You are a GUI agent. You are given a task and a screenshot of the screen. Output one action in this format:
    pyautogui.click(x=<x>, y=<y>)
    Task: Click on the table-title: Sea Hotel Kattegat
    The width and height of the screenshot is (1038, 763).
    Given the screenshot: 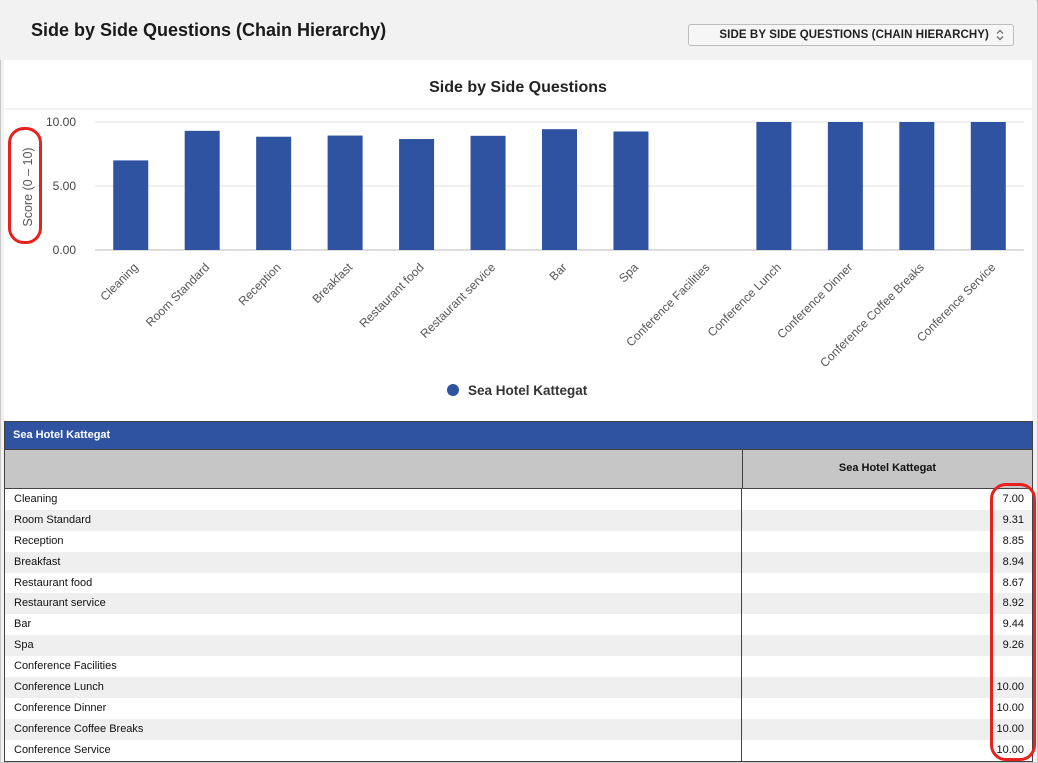 What is the action you would take?
    pyautogui.click(x=518, y=436)
    